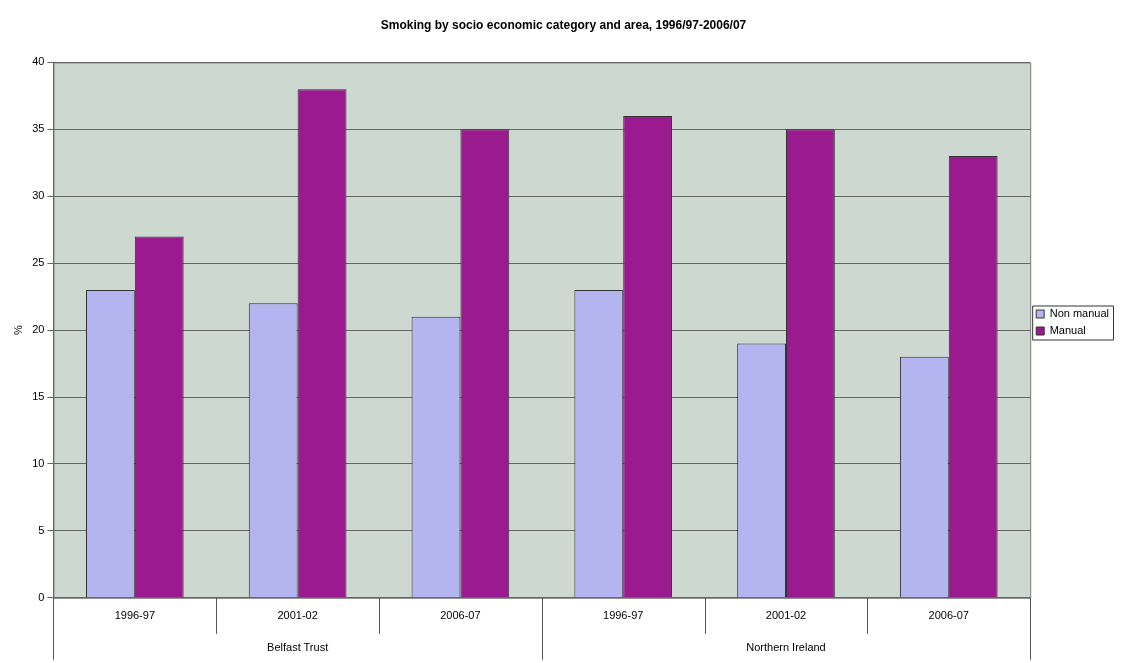  Describe the element at coordinates (38, 262) in the screenshot. I see `y-tick-label: 25` at that location.